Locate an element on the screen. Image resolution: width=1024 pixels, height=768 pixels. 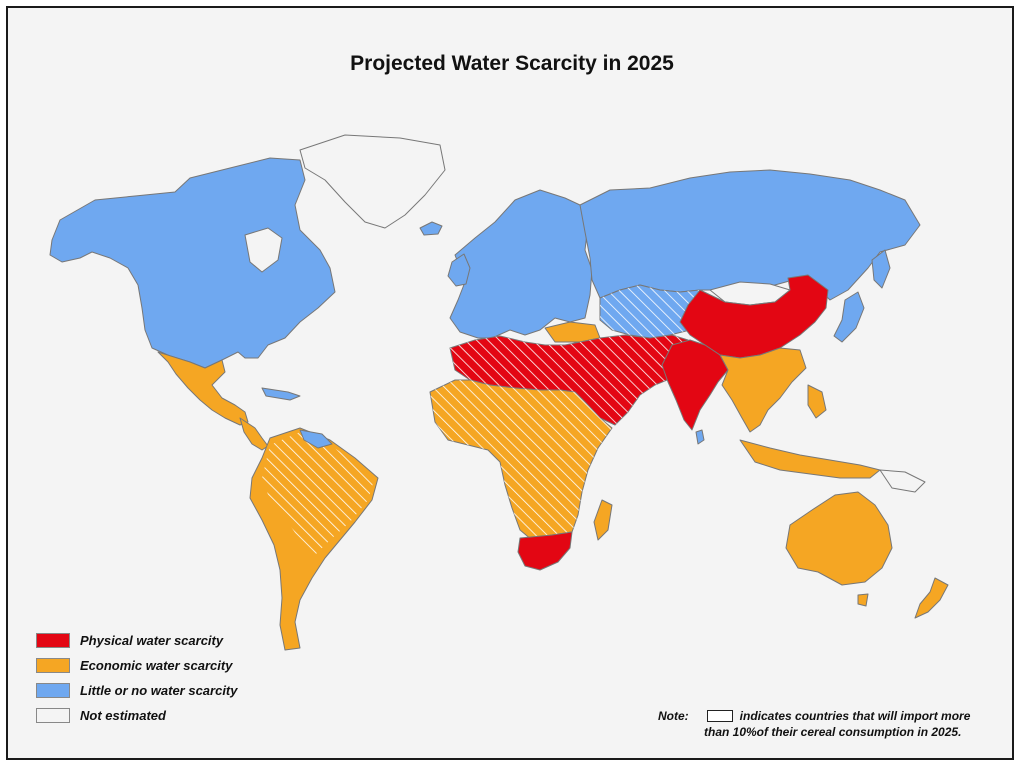
iceland-region is located at coordinates (431, 228).